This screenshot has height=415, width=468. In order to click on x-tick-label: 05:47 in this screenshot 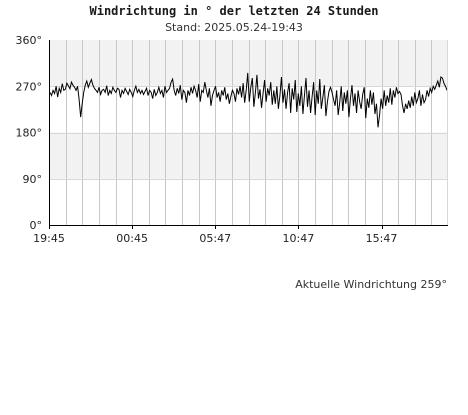, I will do `click(215, 238)`.